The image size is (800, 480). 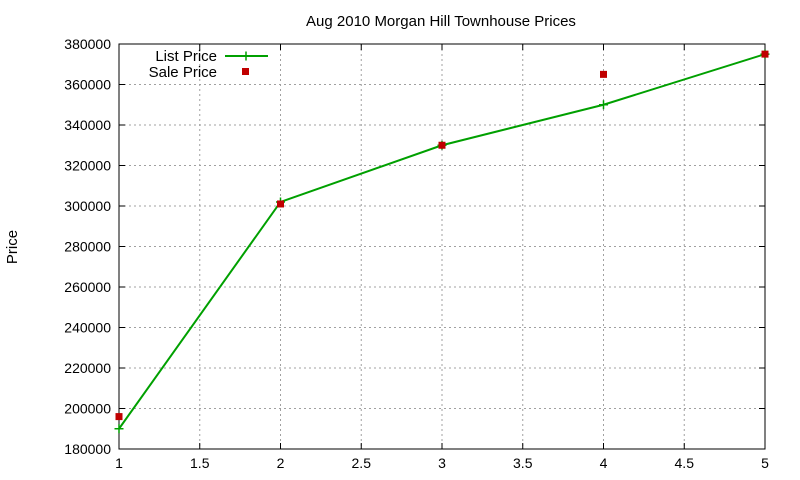 What do you see at coordinates (441, 21) in the screenshot?
I see `chart-title: Aug 2010 Morgan Hill Townhouse Prices` at bounding box center [441, 21].